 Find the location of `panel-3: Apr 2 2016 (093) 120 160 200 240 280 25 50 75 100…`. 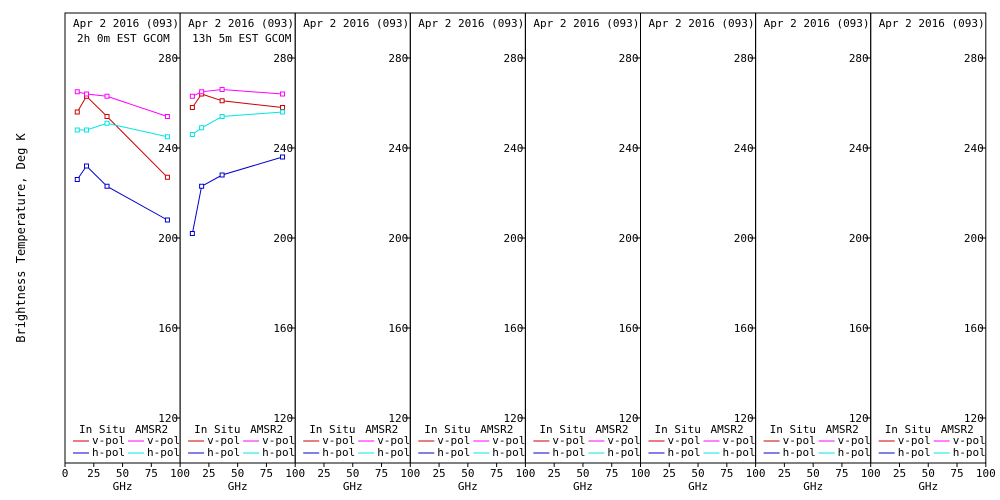

panel-3: Apr 2 2016 (093) 120 160 200 240 280 25 50 75 100… is located at coordinates (357, 252).